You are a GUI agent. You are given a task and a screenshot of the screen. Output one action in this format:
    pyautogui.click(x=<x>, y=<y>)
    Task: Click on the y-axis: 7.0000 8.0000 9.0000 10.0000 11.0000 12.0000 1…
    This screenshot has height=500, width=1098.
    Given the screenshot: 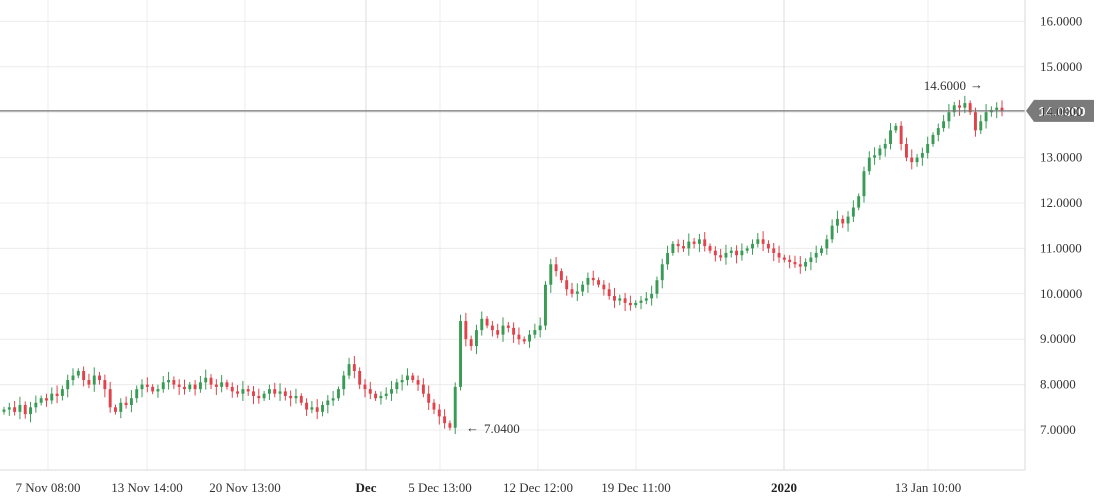 What is the action you would take?
    pyautogui.click(x=1053, y=235)
    